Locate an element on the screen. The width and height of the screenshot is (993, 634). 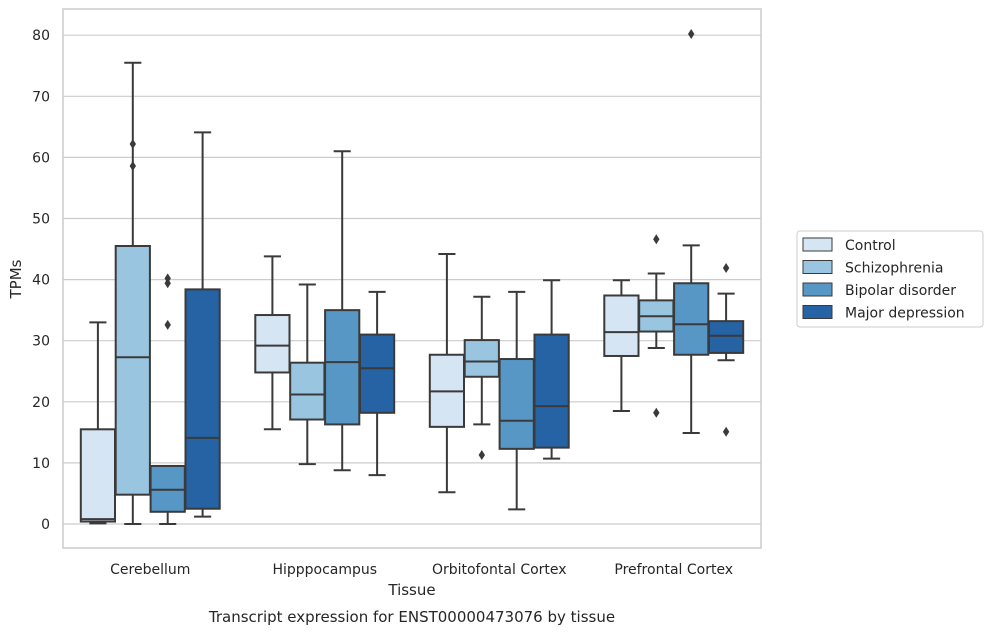
x-tick-label: Hipppocampus is located at coordinates (324, 570).